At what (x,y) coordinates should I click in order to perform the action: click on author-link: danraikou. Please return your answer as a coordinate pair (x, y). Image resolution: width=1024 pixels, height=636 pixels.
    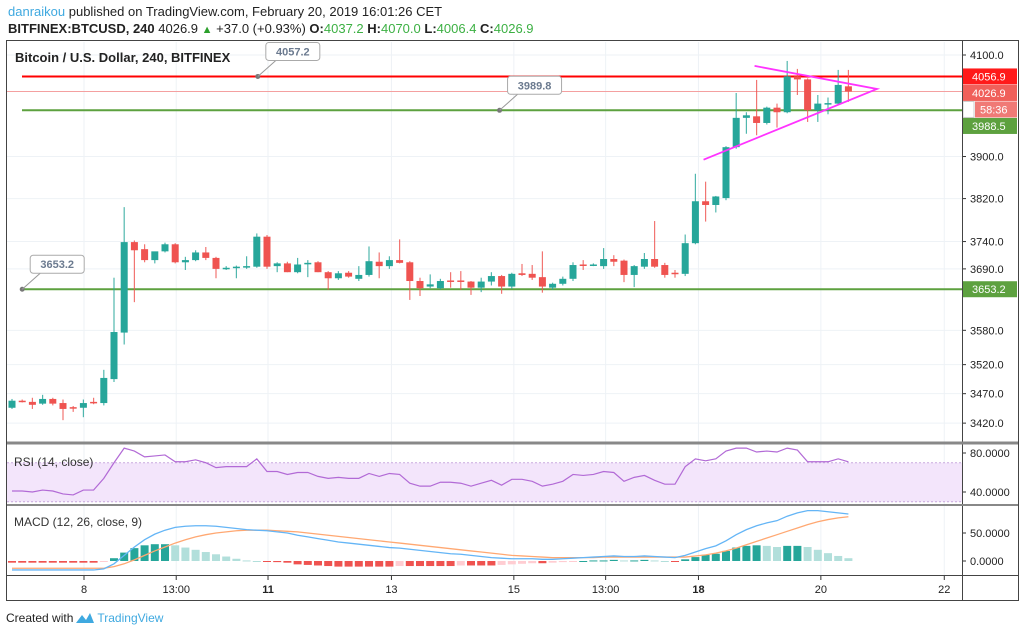
    Looking at the image, I should click on (37, 11).